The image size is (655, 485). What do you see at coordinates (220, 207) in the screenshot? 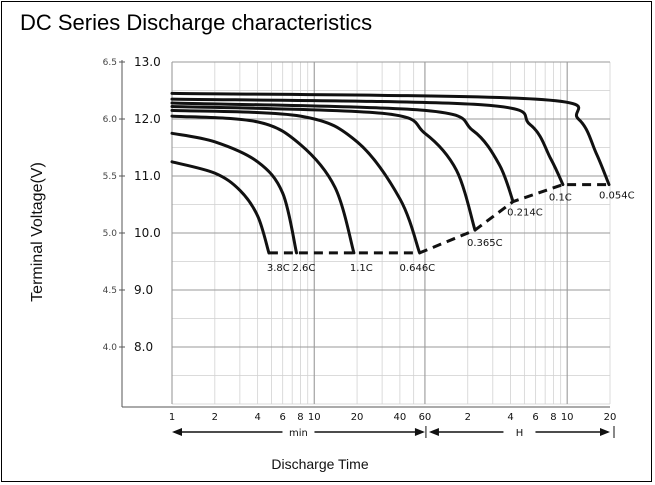
I see `curve-3_8C` at bounding box center [220, 207].